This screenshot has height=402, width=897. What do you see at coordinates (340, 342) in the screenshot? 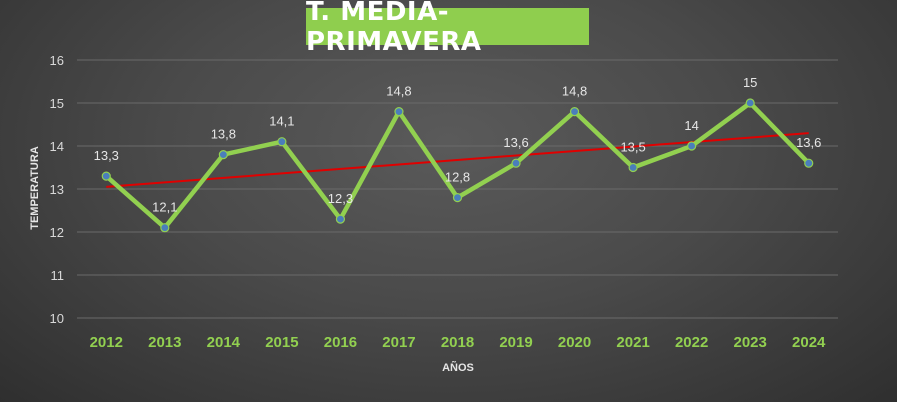
I see `x-tick-label: 2016` at bounding box center [340, 342].